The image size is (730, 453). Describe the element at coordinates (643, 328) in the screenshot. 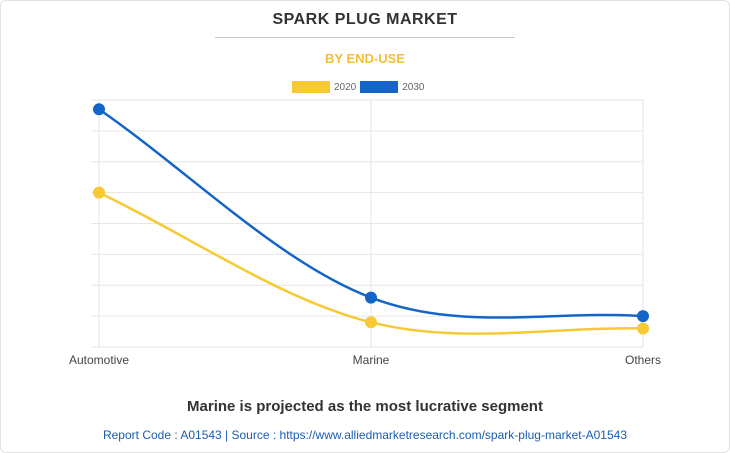

I see `data-point-2020-others` at that location.